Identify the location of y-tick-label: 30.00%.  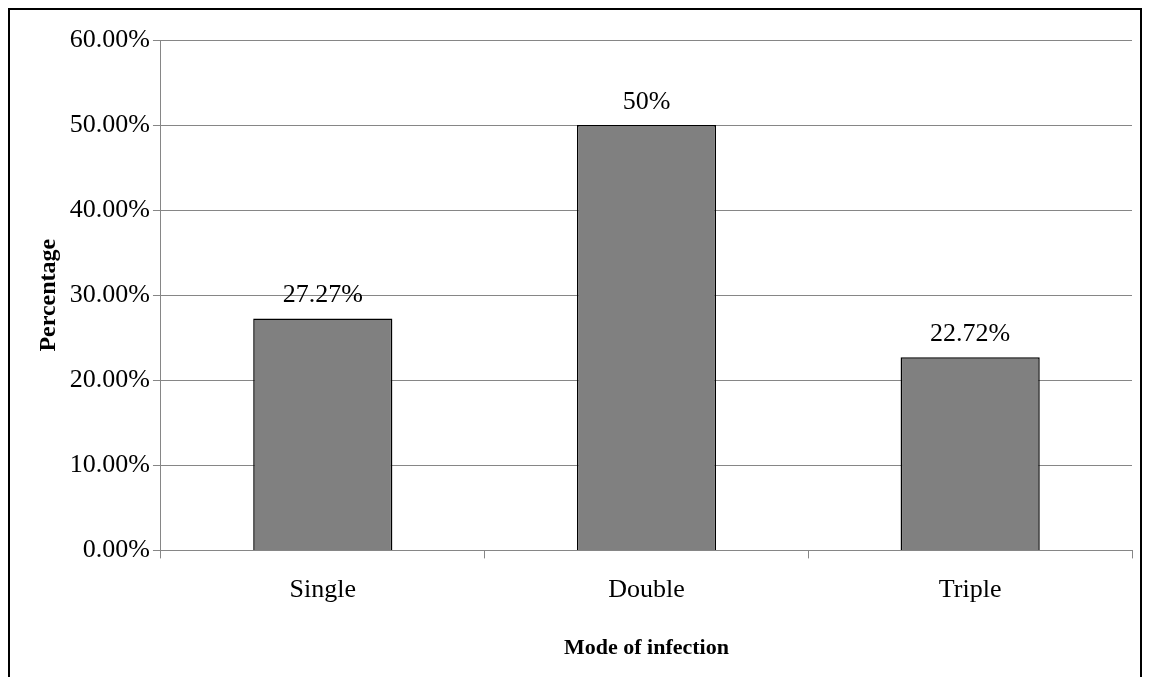
(109, 294).